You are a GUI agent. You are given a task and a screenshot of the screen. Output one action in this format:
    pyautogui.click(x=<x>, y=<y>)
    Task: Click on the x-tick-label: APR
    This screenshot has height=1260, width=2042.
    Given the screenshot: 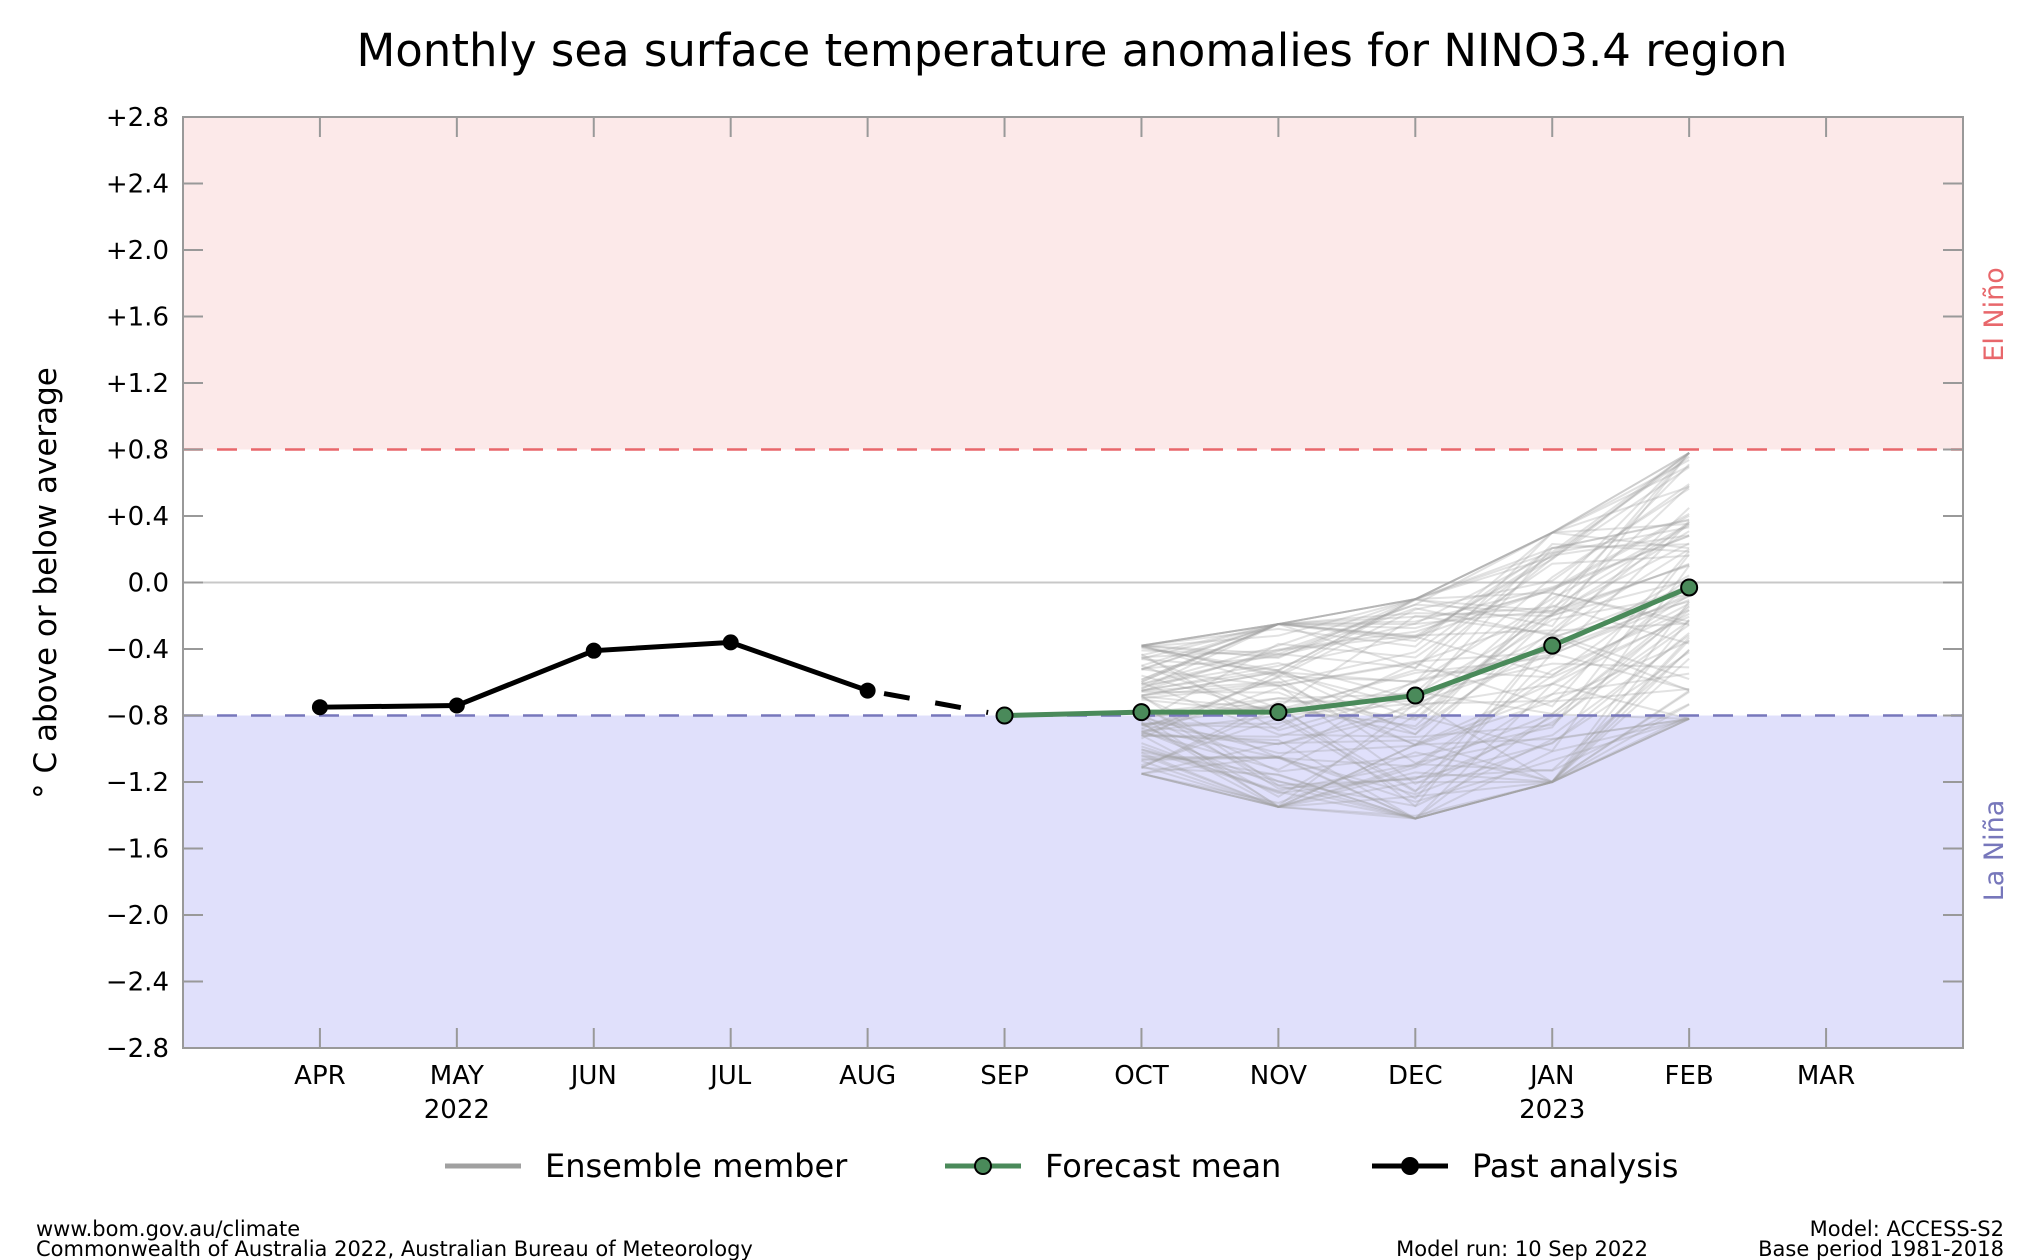 What is the action you would take?
    pyautogui.click(x=320, y=1076)
    